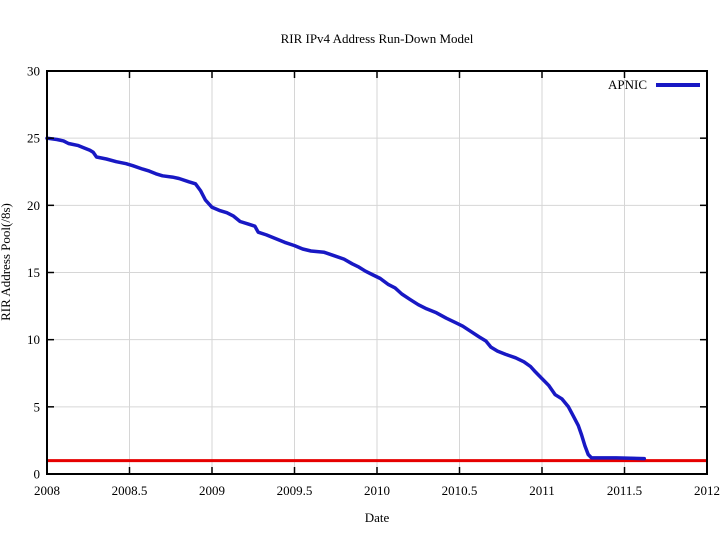  Describe the element at coordinates (377, 490) in the screenshot. I see `x-tick-label: 2010` at that location.